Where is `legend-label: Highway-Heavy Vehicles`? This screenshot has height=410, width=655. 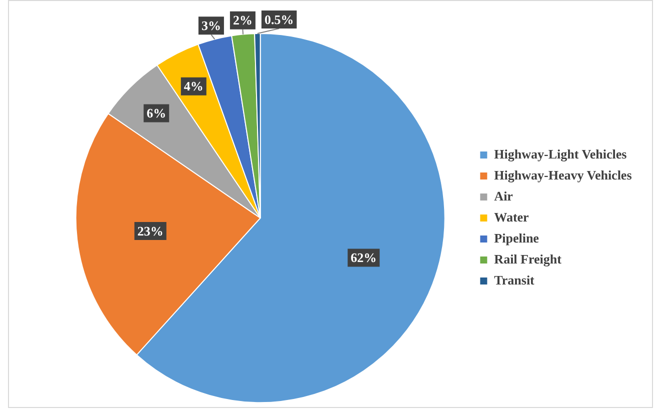 legend-label: Highway-Heavy Vehicles is located at coordinates (563, 174).